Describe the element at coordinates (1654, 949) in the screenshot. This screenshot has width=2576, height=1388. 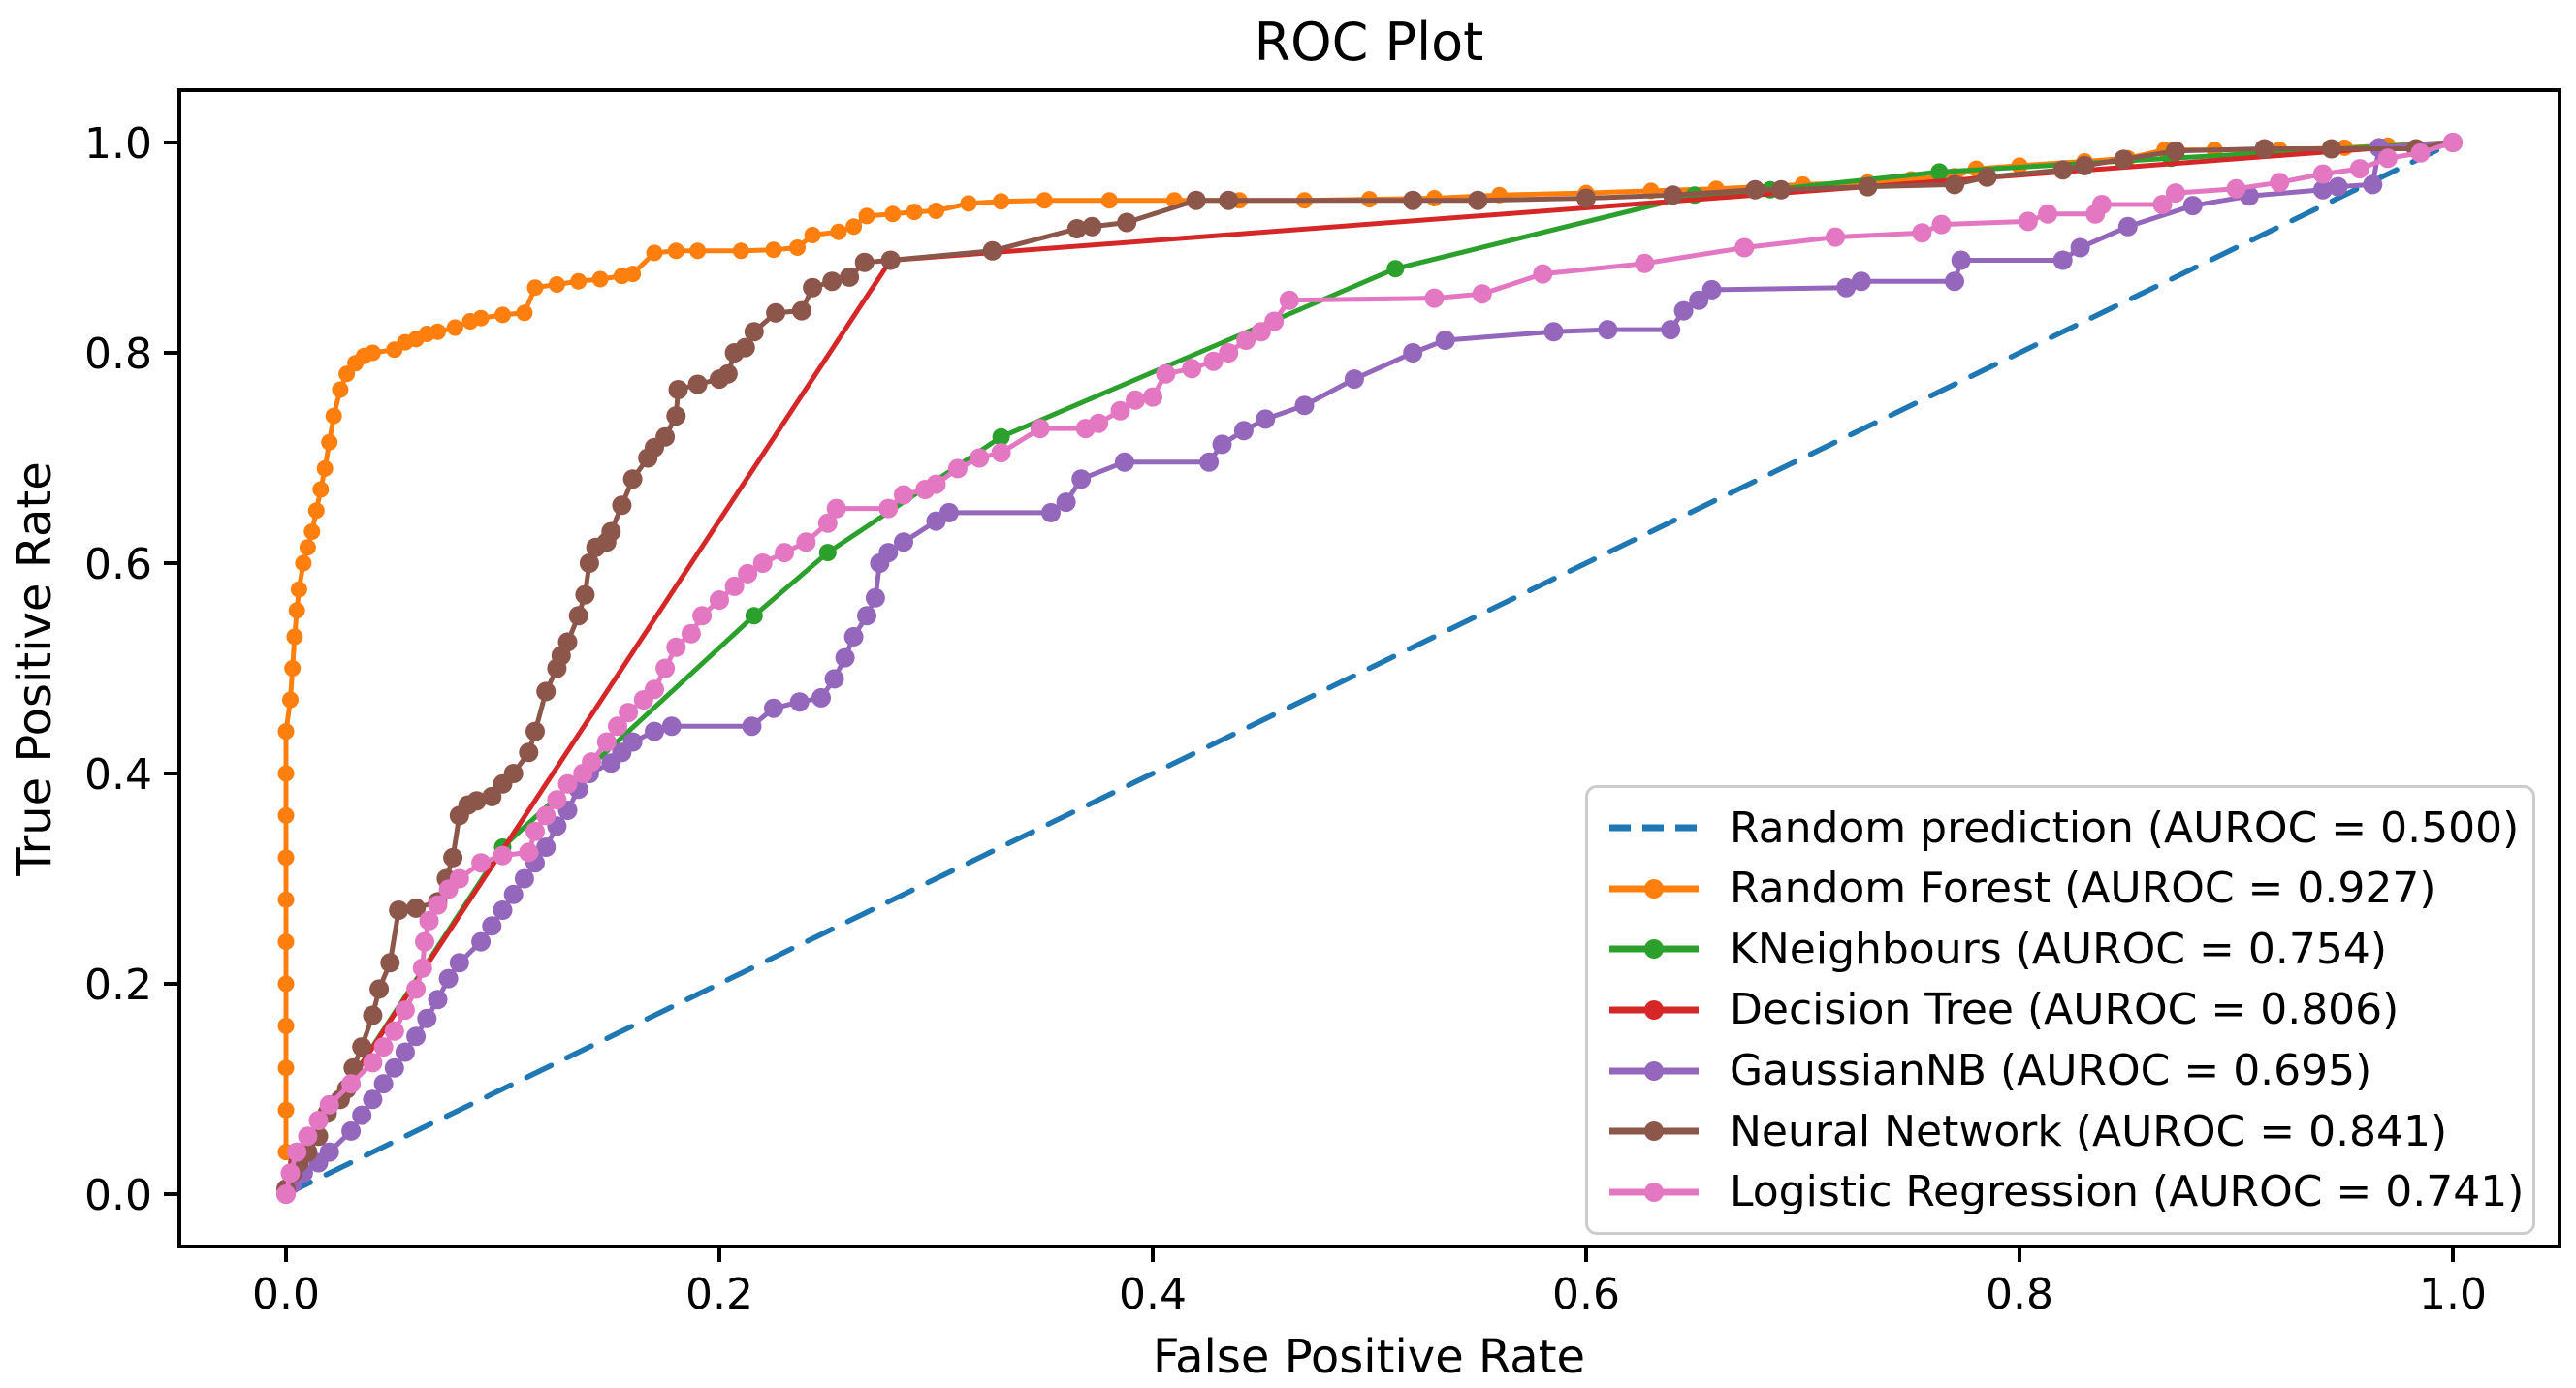
I see `legend-line-sample-kneighbours-icon` at that location.